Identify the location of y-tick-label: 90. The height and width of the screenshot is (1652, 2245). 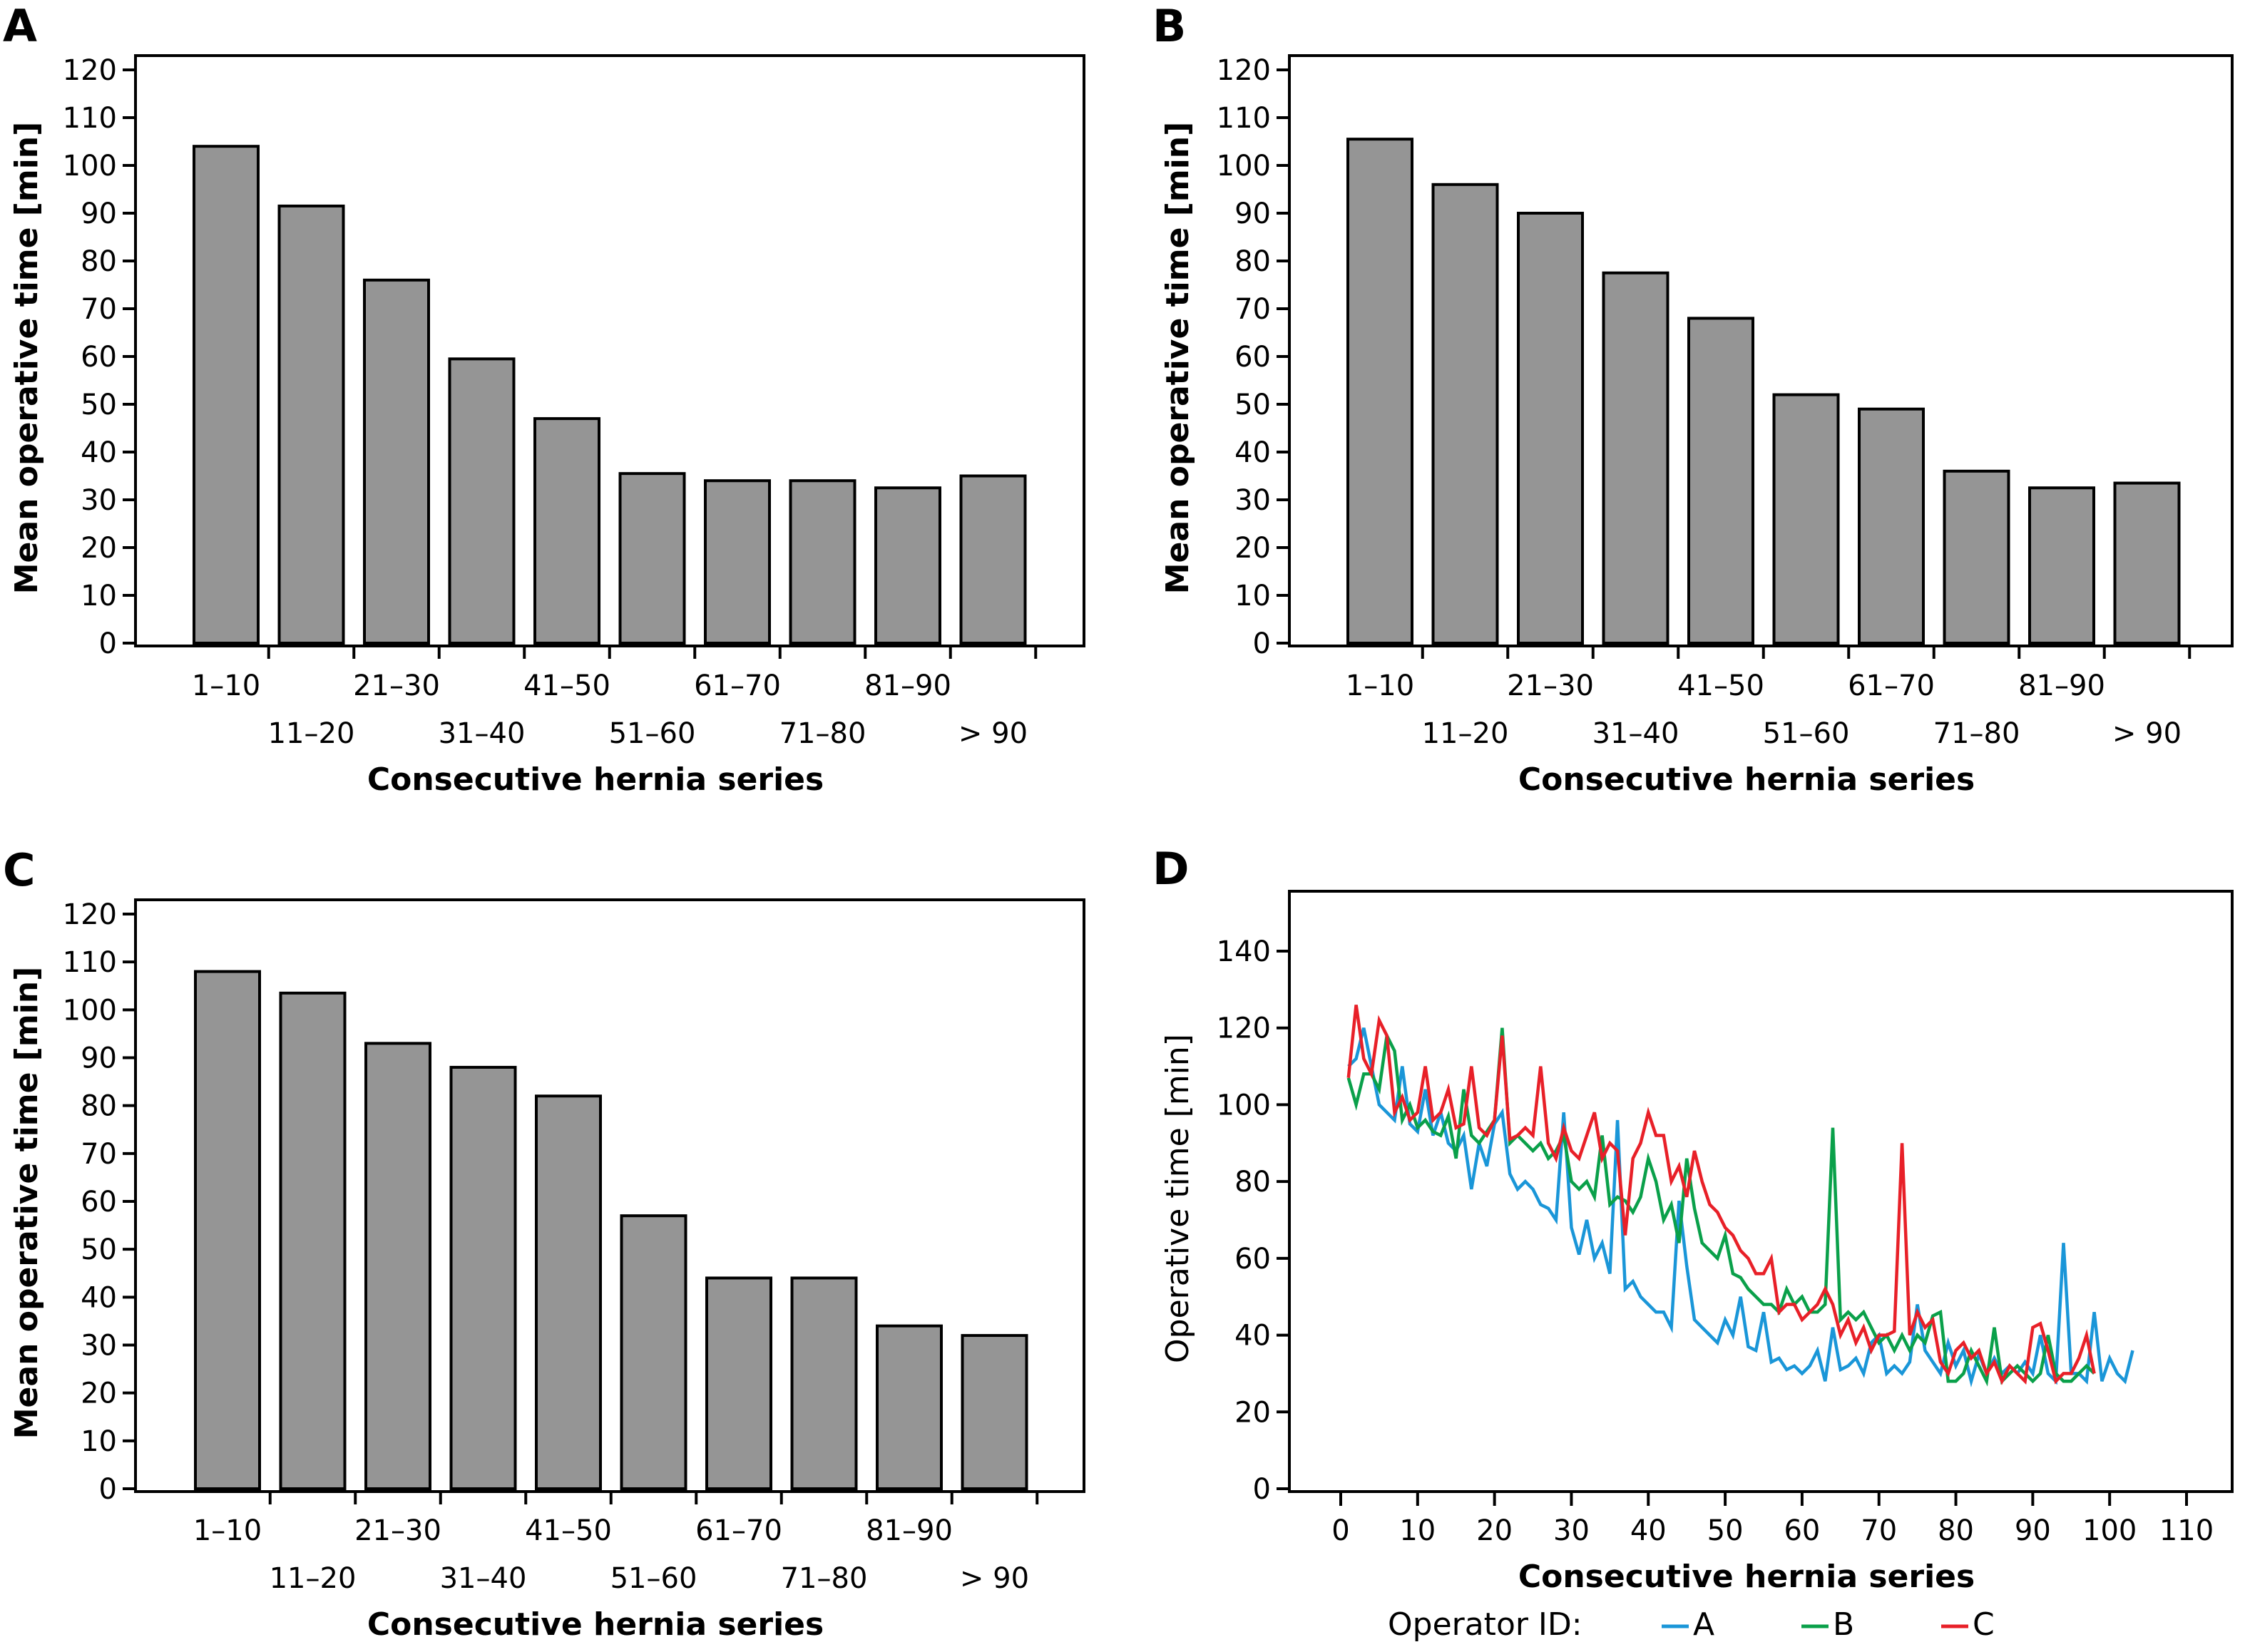
(99, 213).